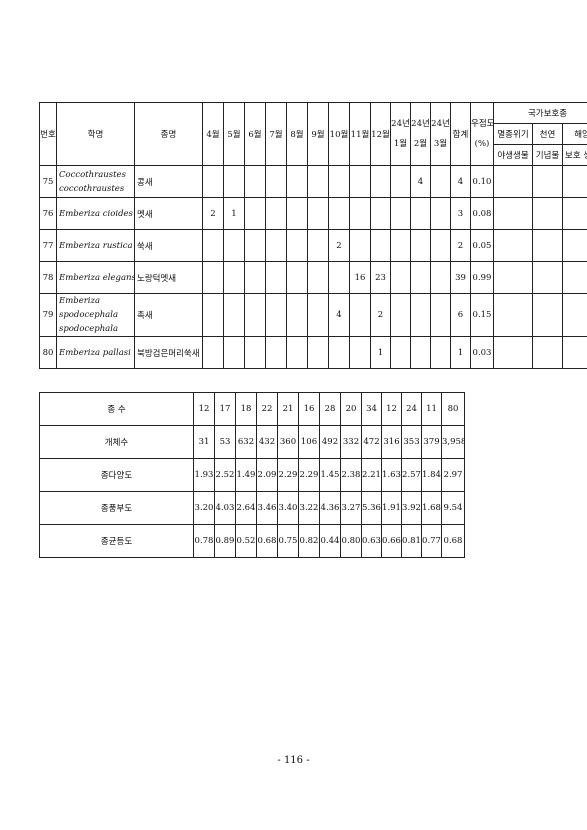 The width and height of the screenshot is (587, 830). I want to click on header-month: 8월, so click(297, 134).